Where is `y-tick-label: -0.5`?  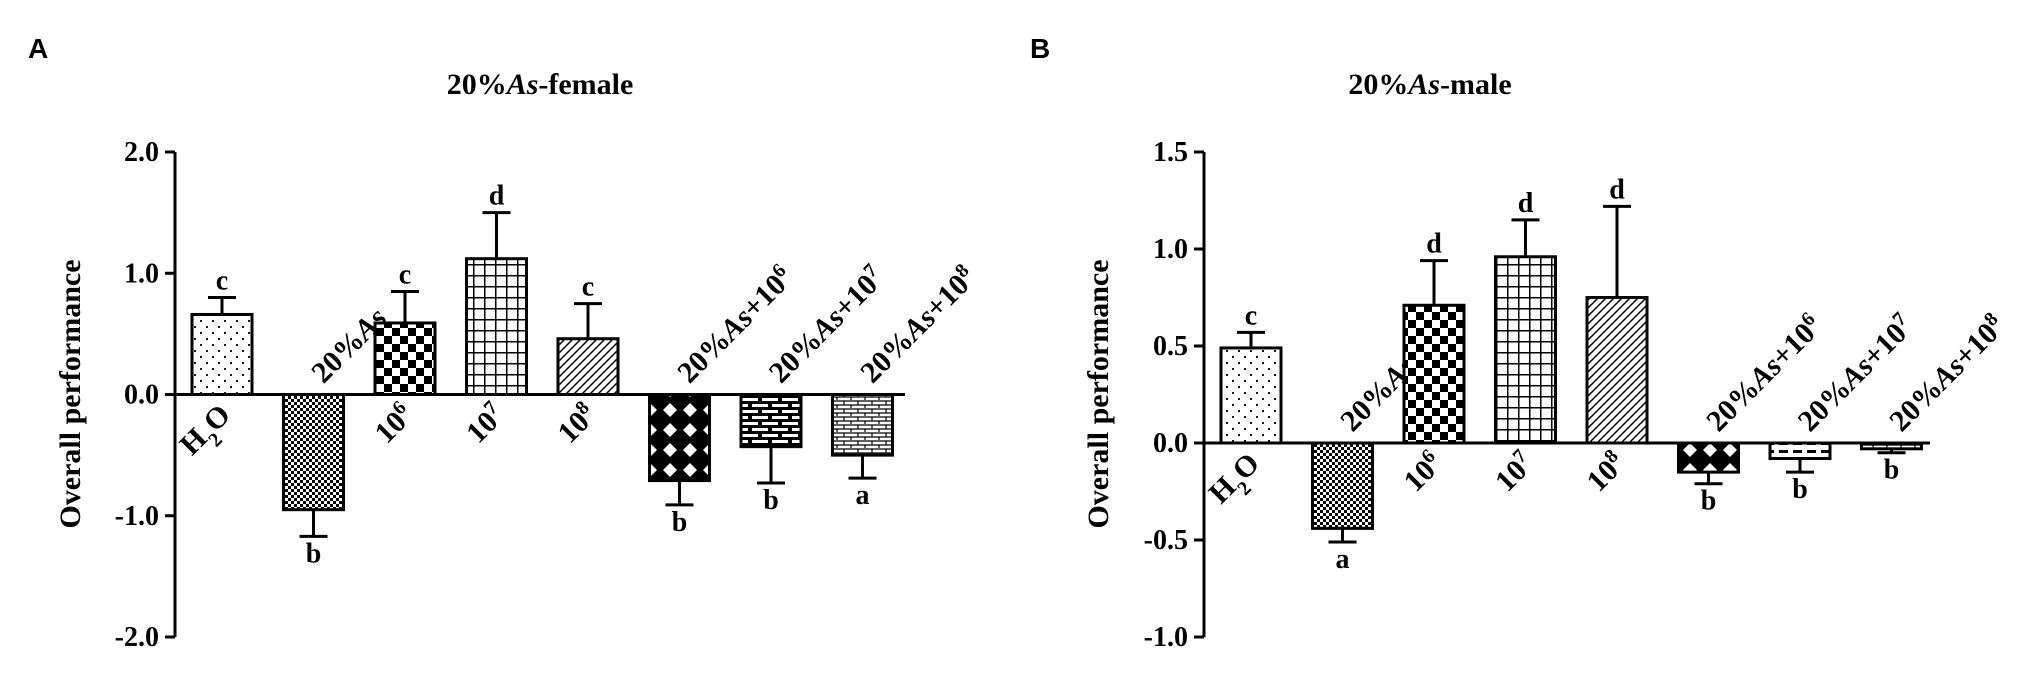 y-tick-label: -0.5 is located at coordinates (1166, 540).